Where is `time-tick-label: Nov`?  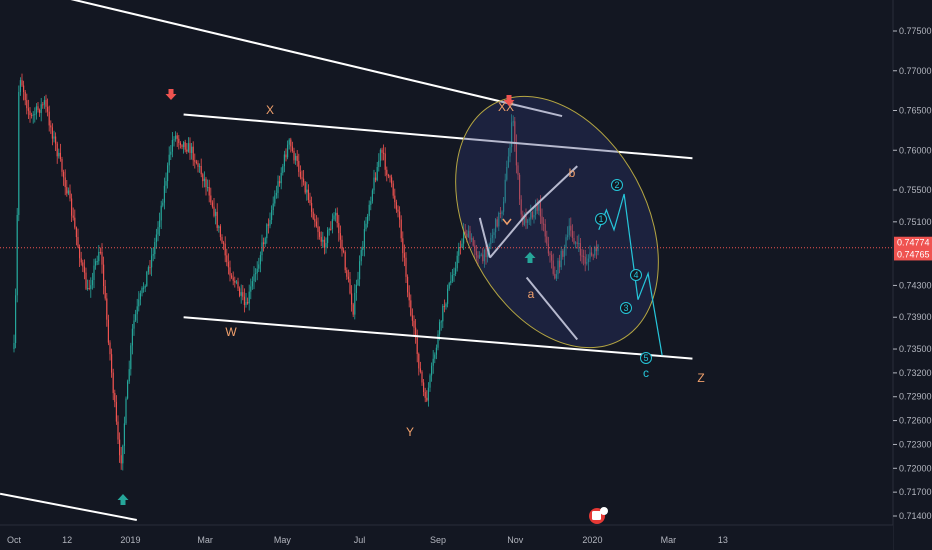
time-tick-label: Nov is located at coordinates (515, 540).